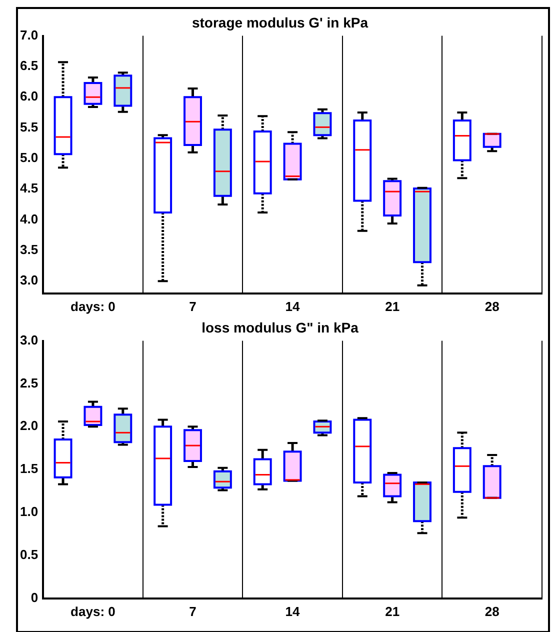  Describe the element at coordinates (29, 426) in the screenshot. I see `y-tick-label: 2.0` at that location.